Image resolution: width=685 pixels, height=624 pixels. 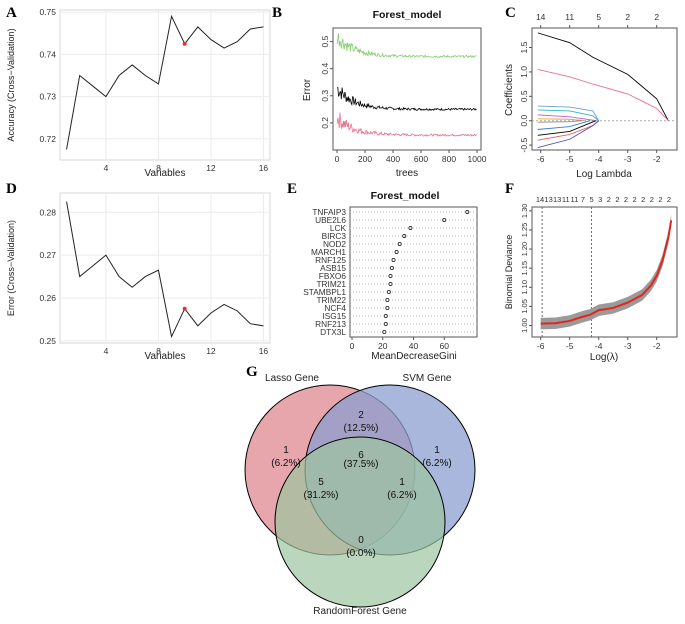 I want to click on region-svm-only-count: 1, so click(x=437, y=450).